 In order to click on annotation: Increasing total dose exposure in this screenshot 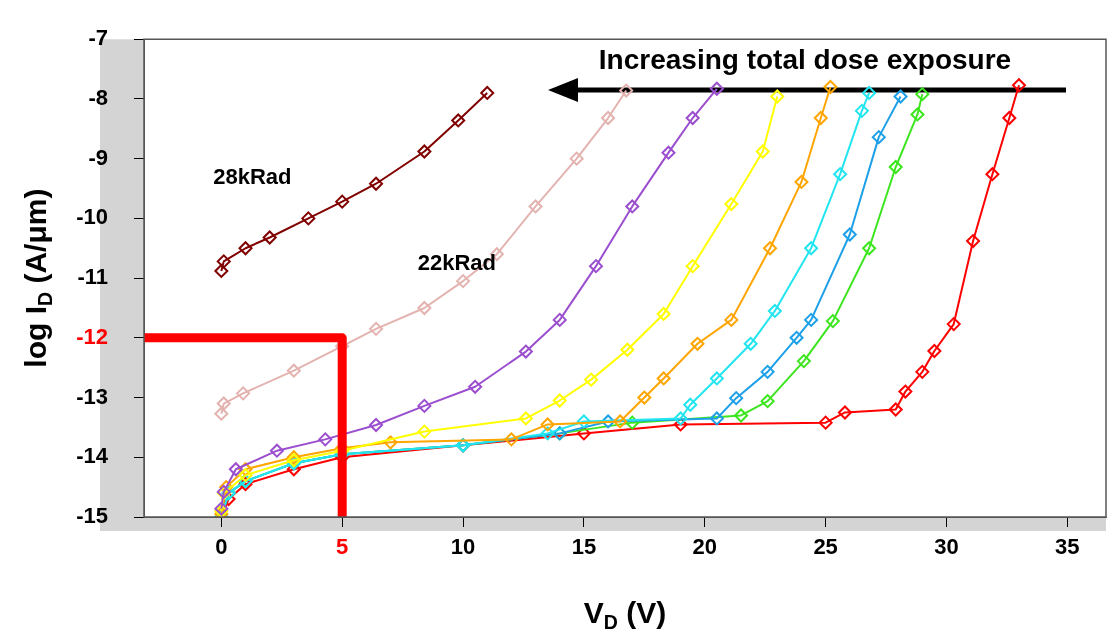, I will do `click(805, 59)`.